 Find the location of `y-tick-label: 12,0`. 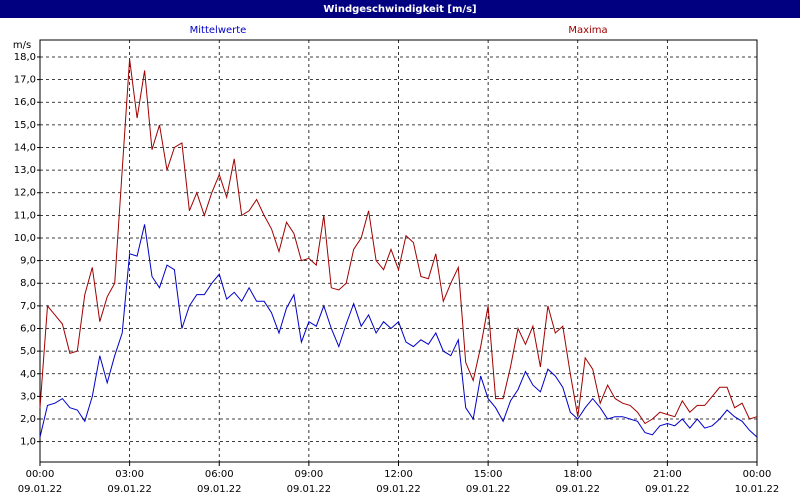

y-tick-label: 12,0 is located at coordinates (25, 193).